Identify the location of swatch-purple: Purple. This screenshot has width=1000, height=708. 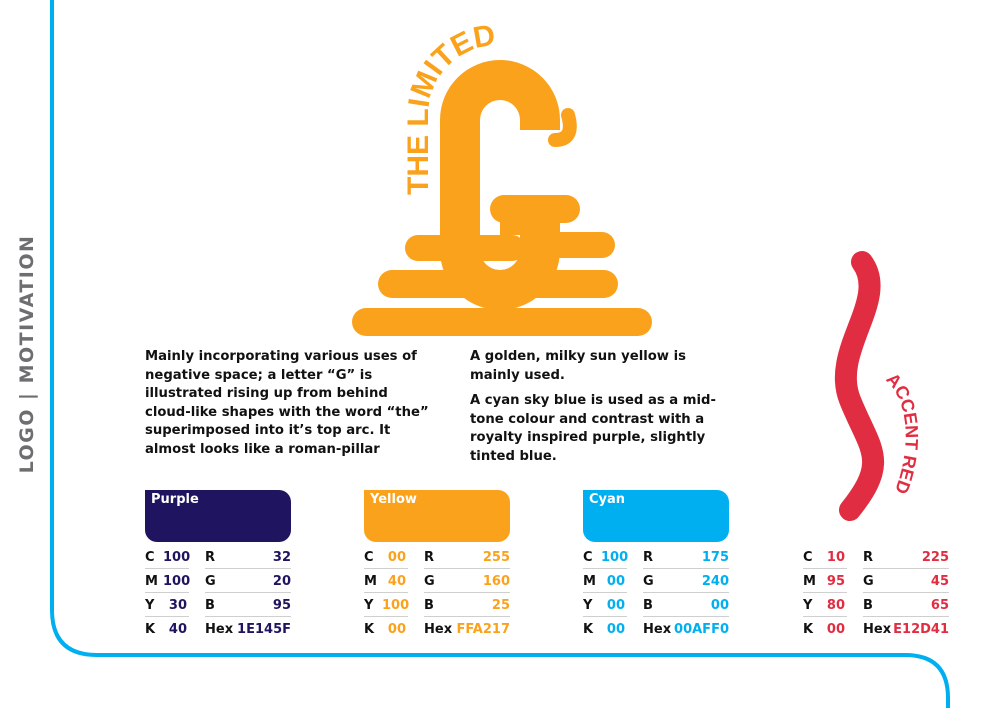
(218, 516).